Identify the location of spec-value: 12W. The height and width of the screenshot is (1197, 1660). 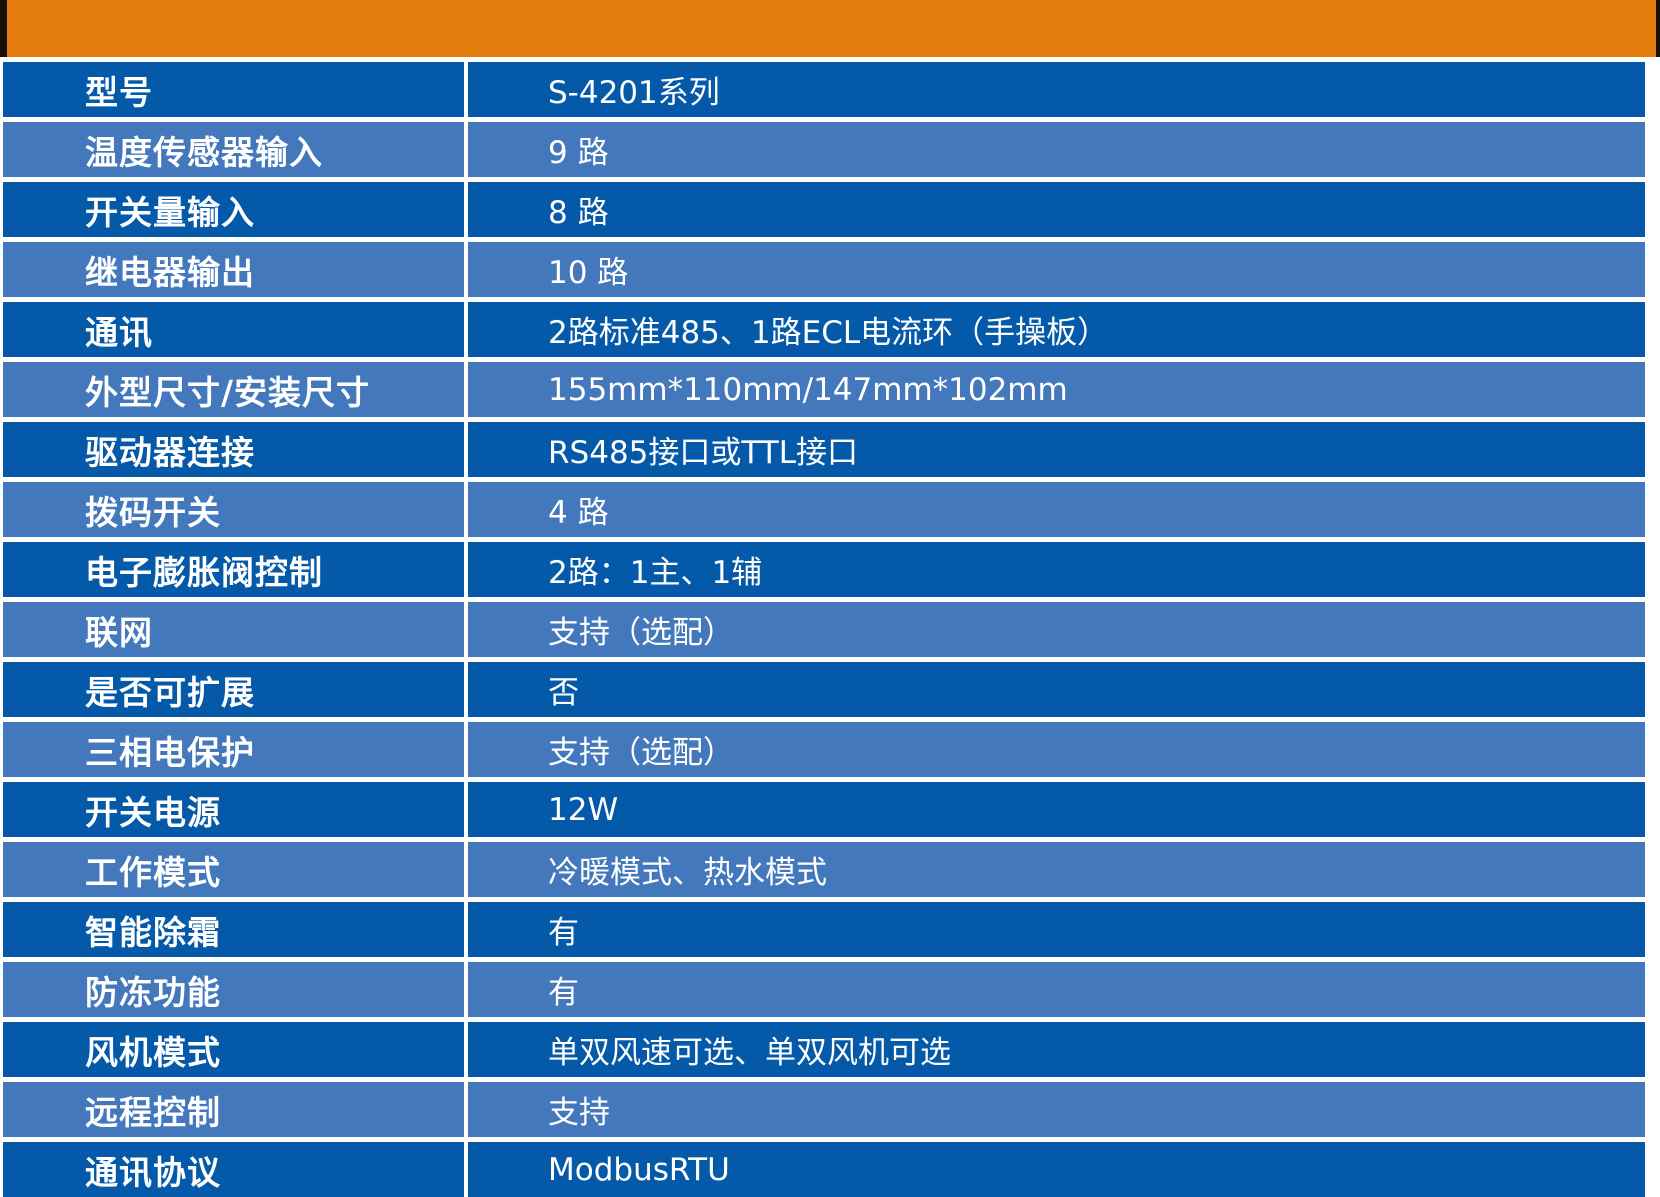
(1056, 809).